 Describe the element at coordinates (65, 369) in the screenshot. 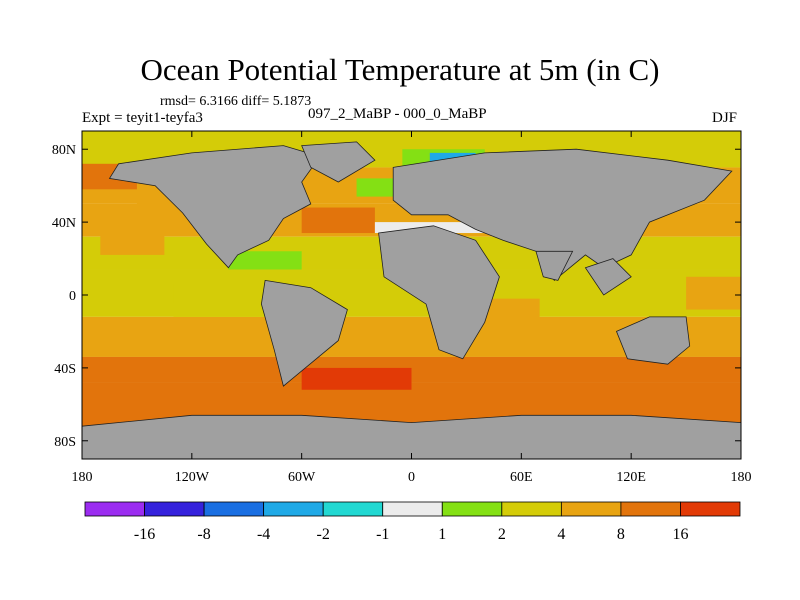

I see `y-tick-label: 40S` at that location.